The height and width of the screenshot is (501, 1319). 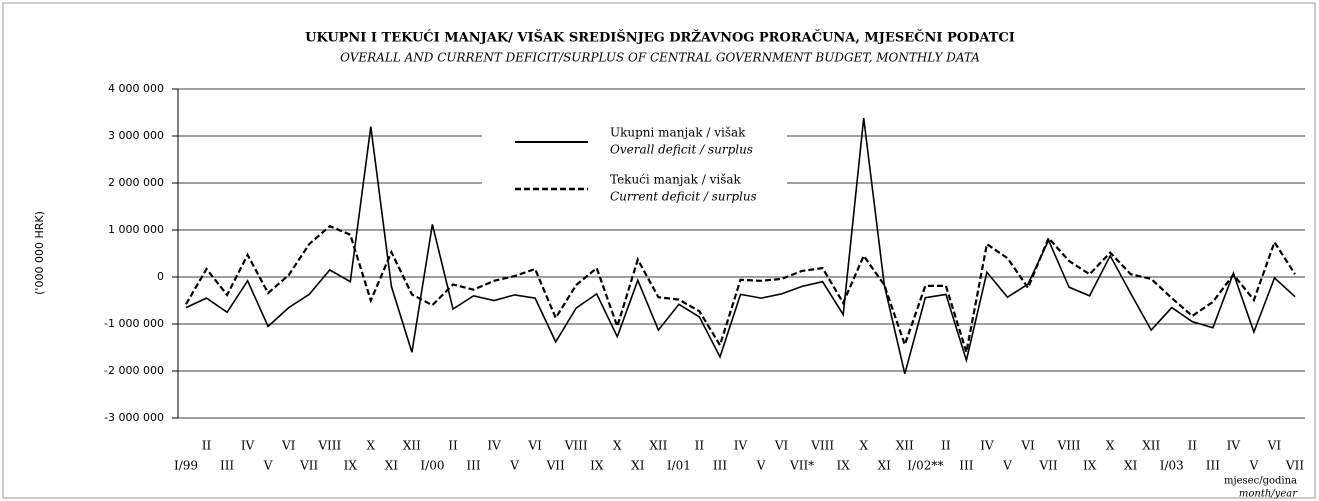 What do you see at coordinates (136, 182) in the screenshot?
I see `y-tick-label: 2 000 000` at bounding box center [136, 182].